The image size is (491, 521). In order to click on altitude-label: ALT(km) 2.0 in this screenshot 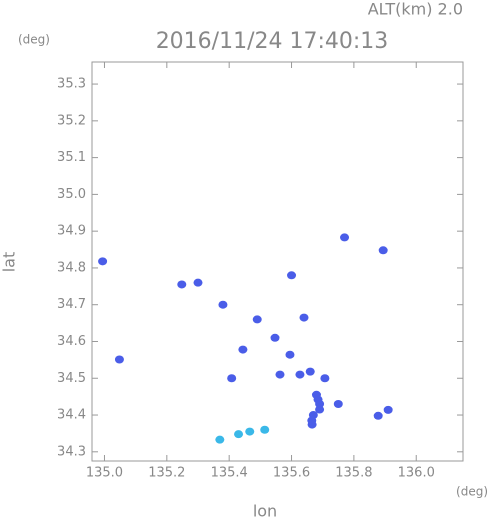, I will do `click(415, 9)`.